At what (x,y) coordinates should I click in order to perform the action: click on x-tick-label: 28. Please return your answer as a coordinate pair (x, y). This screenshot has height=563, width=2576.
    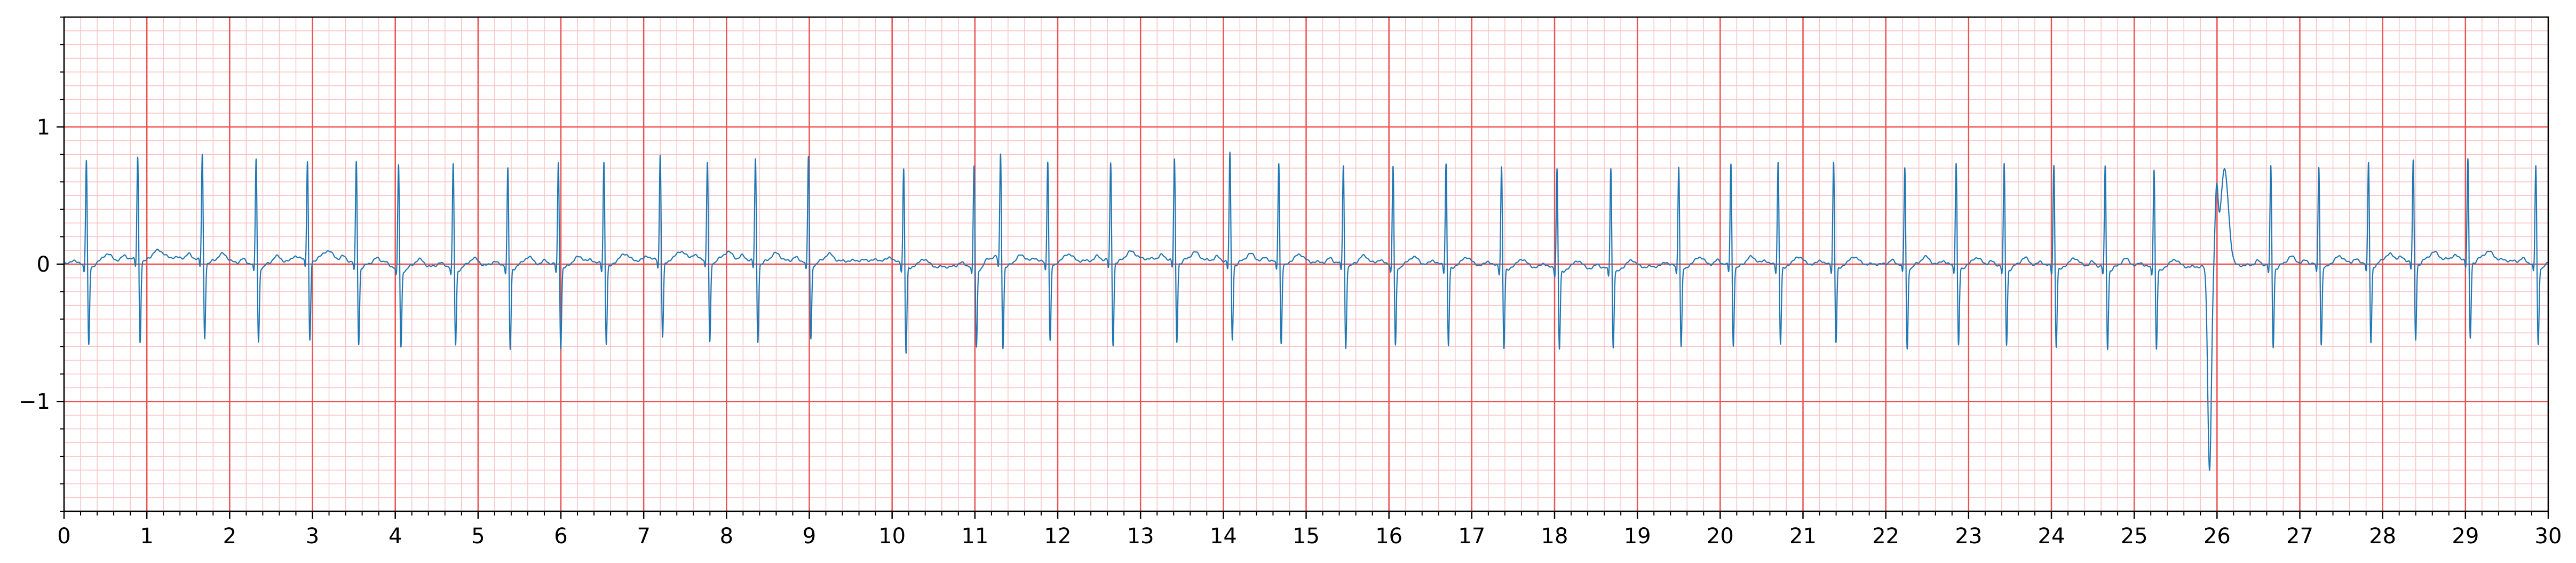
    Looking at the image, I should click on (2382, 536).